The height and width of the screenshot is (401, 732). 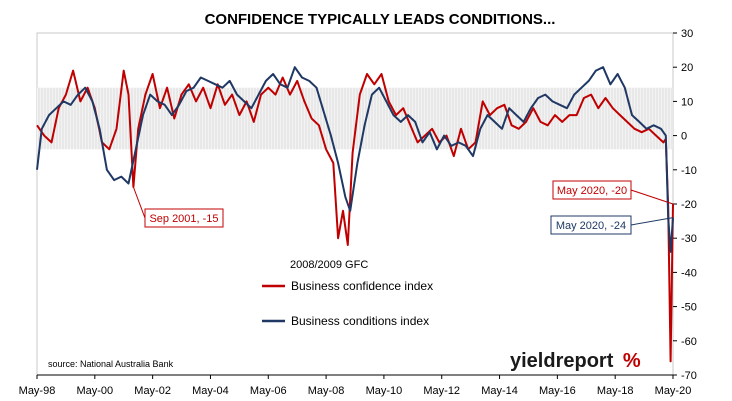 What do you see at coordinates (689, 205) in the screenshot?
I see `y-tick-label: -20` at bounding box center [689, 205].